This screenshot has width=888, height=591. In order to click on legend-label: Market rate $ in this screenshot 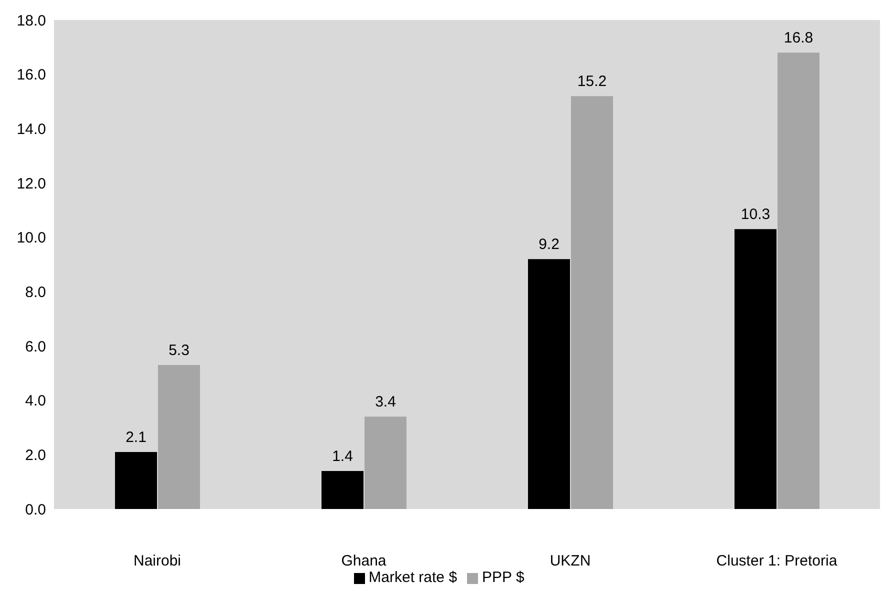, I will do `click(413, 577)`.